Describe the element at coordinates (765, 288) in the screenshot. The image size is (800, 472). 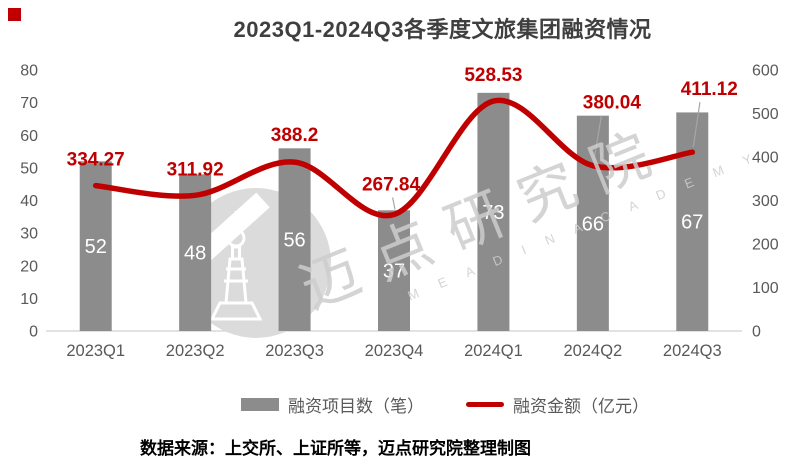
I see `right-axis-tick: 100` at that location.